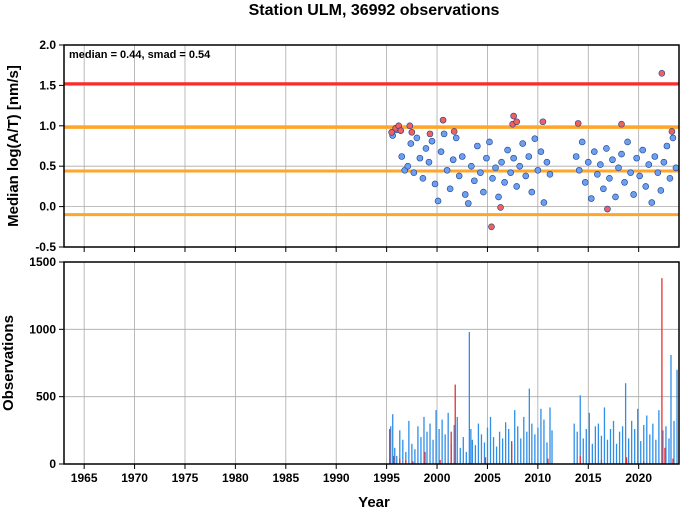 This screenshot has width=685, height=516. What do you see at coordinates (374, 10) in the screenshot?
I see `chart-title: Station ULM, 36992 observations` at bounding box center [374, 10].